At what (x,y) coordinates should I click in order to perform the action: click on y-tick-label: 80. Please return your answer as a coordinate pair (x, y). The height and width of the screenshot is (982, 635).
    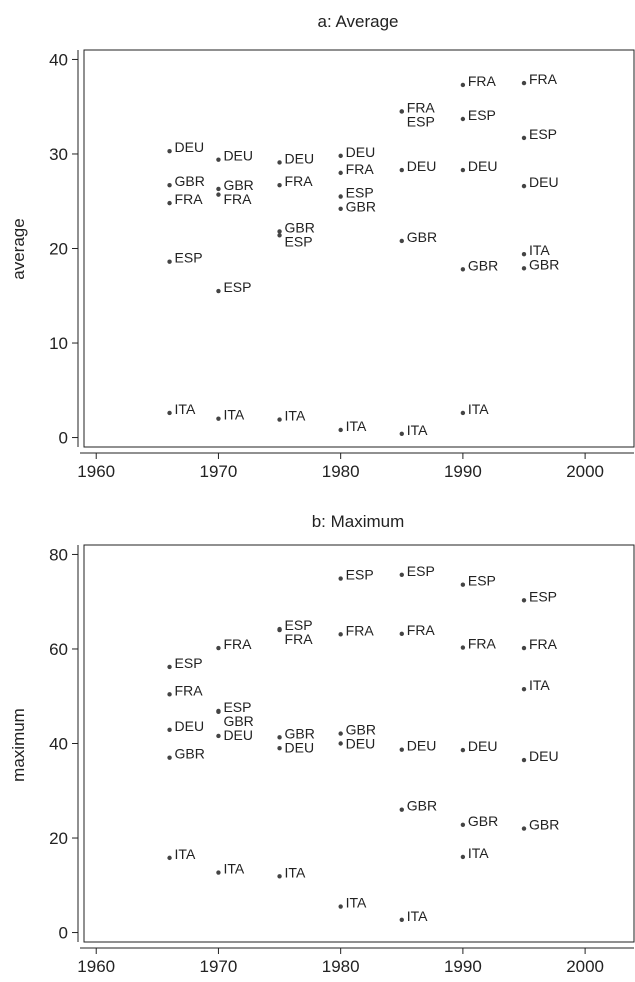
    Looking at the image, I should click on (58, 554).